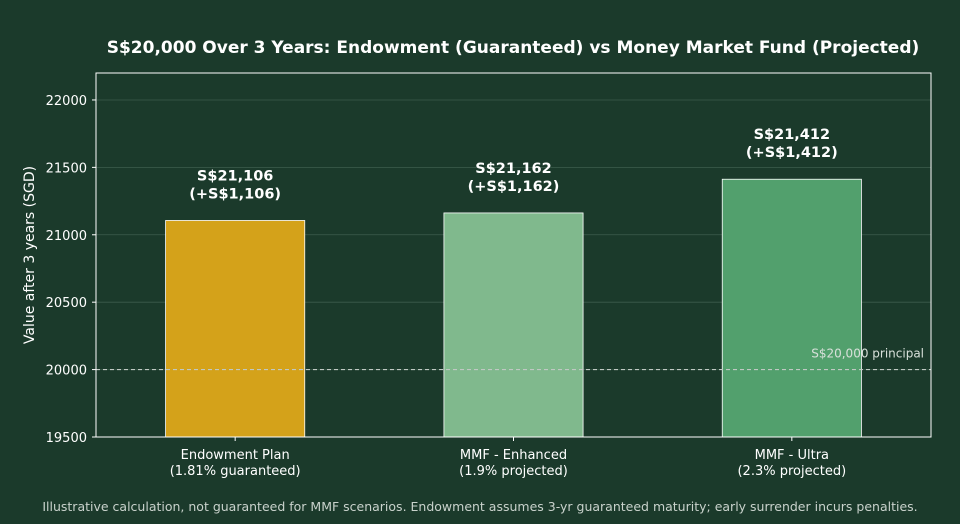 The height and width of the screenshot is (524, 960). Describe the element at coordinates (66, 303) in the screenshot. I see `y-tick-label-2: 20500` at that location.